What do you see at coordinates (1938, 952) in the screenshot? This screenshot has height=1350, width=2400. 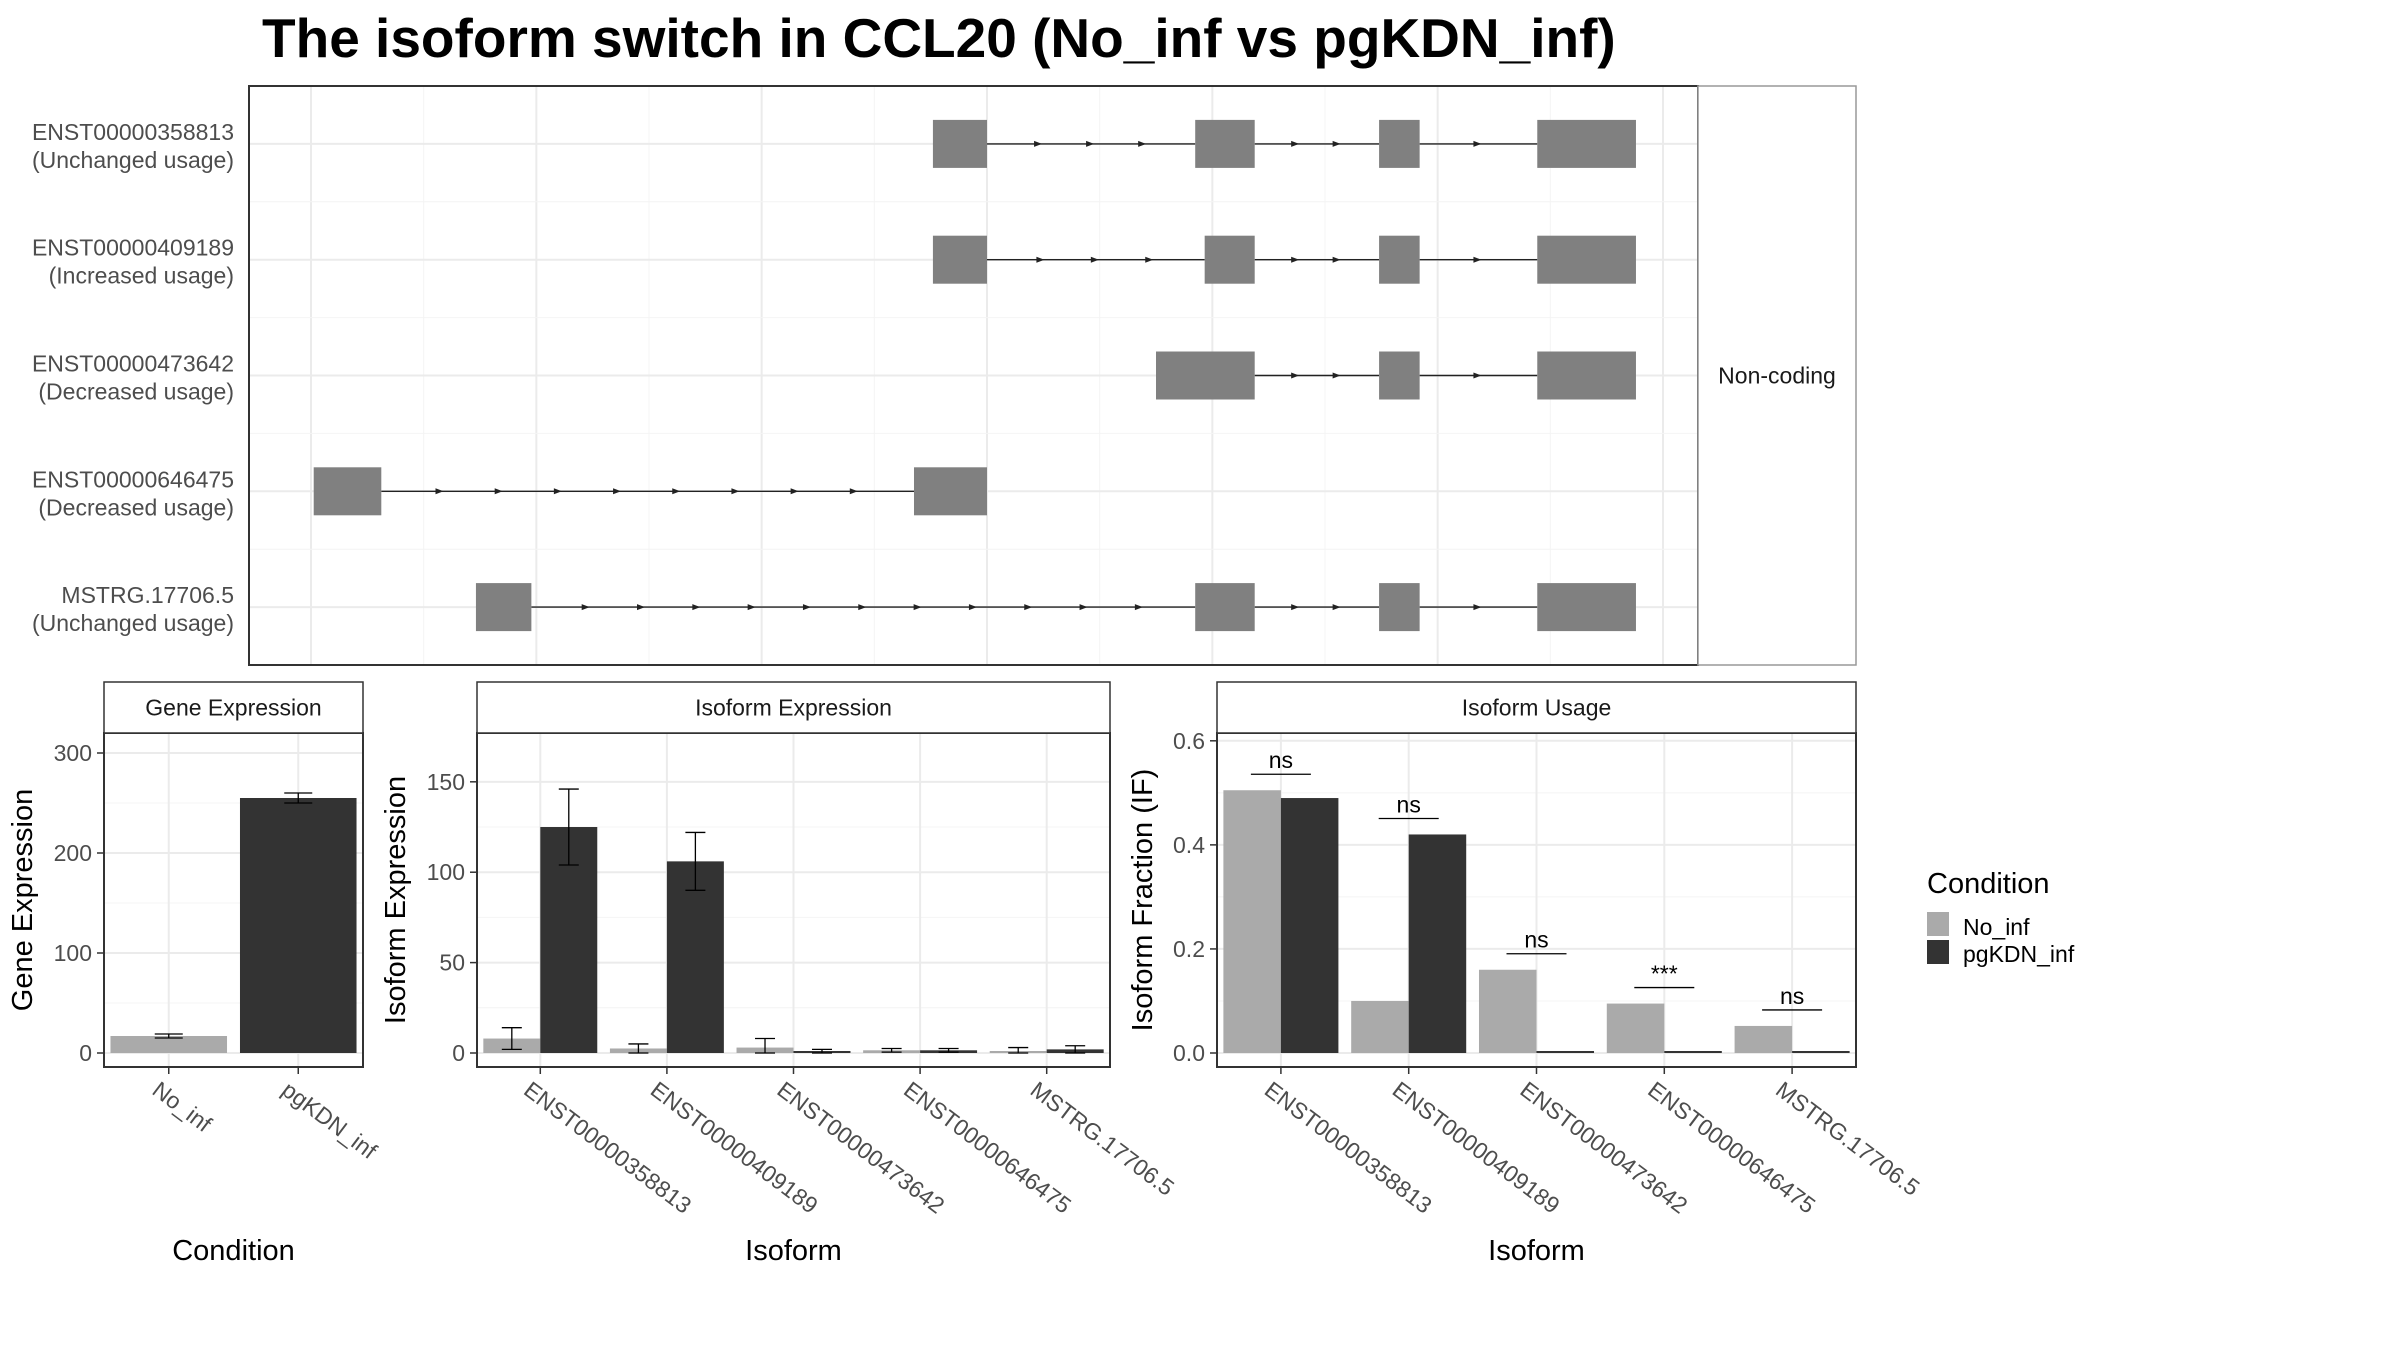 I see `legend-key-pgkdn-inf` at bounding box center [1938, 952].